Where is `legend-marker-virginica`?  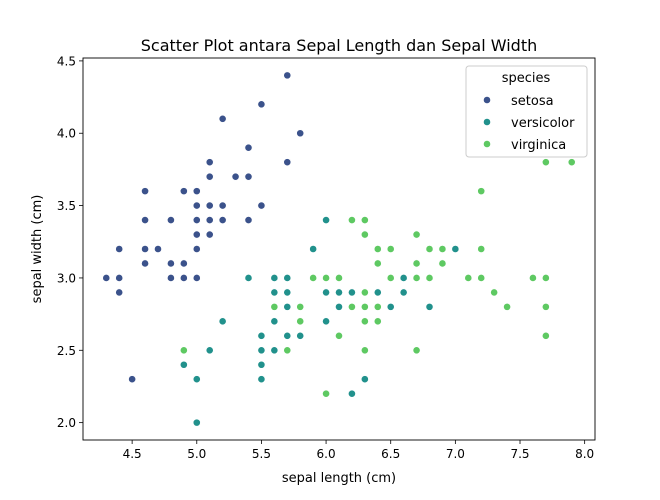 legend-marker-virginica is located at coordinates (487, 144).